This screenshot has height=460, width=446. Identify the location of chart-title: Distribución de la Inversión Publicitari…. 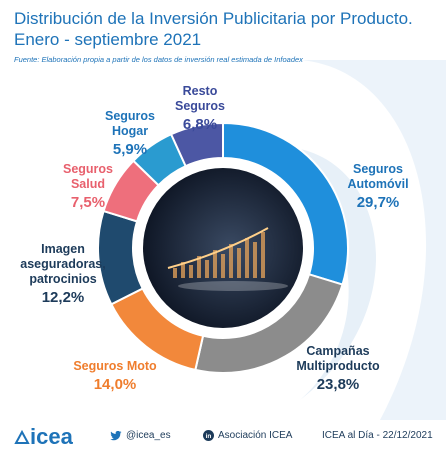
(224, 29).